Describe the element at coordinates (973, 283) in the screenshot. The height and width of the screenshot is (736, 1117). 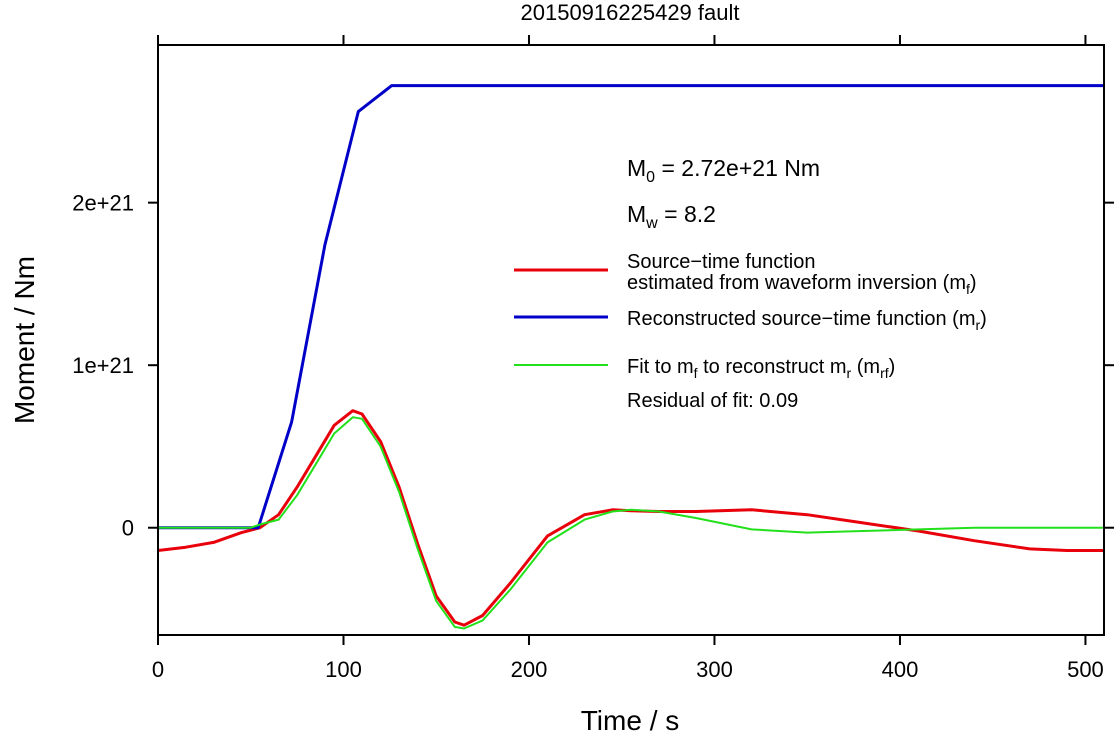
I see `legend-mf-close: )` at that location.